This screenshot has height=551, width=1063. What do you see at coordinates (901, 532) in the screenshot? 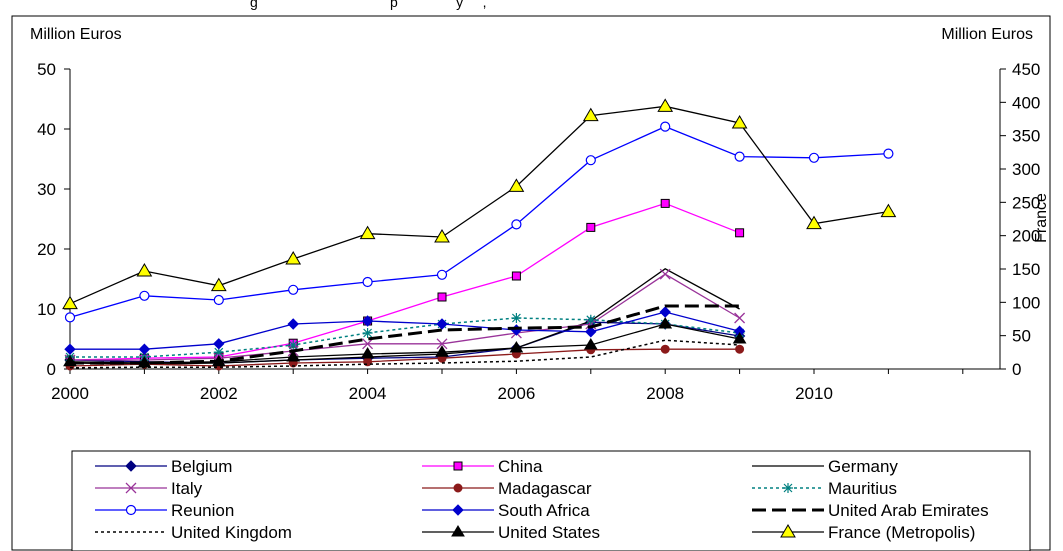
I see `legend-label: France (Metropolis)` at bounding box center [901, 532].